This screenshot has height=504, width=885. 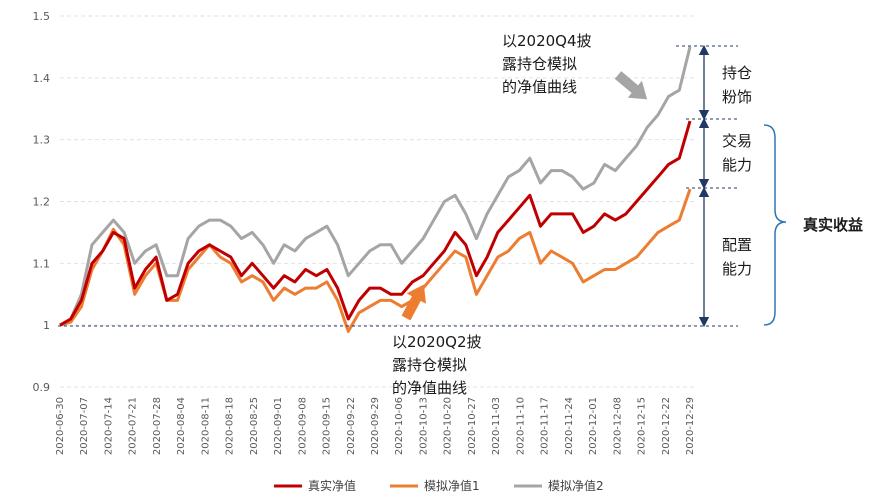 I want to click on x-tick-label: 2020-09-08, so click(x=302, y=426).